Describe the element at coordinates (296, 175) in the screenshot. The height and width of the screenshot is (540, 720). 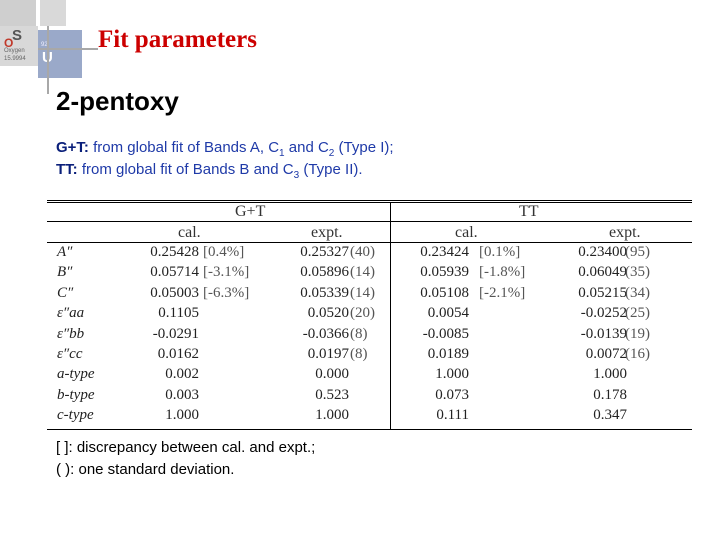
I see `note-tt-sub1: 3` at that location.